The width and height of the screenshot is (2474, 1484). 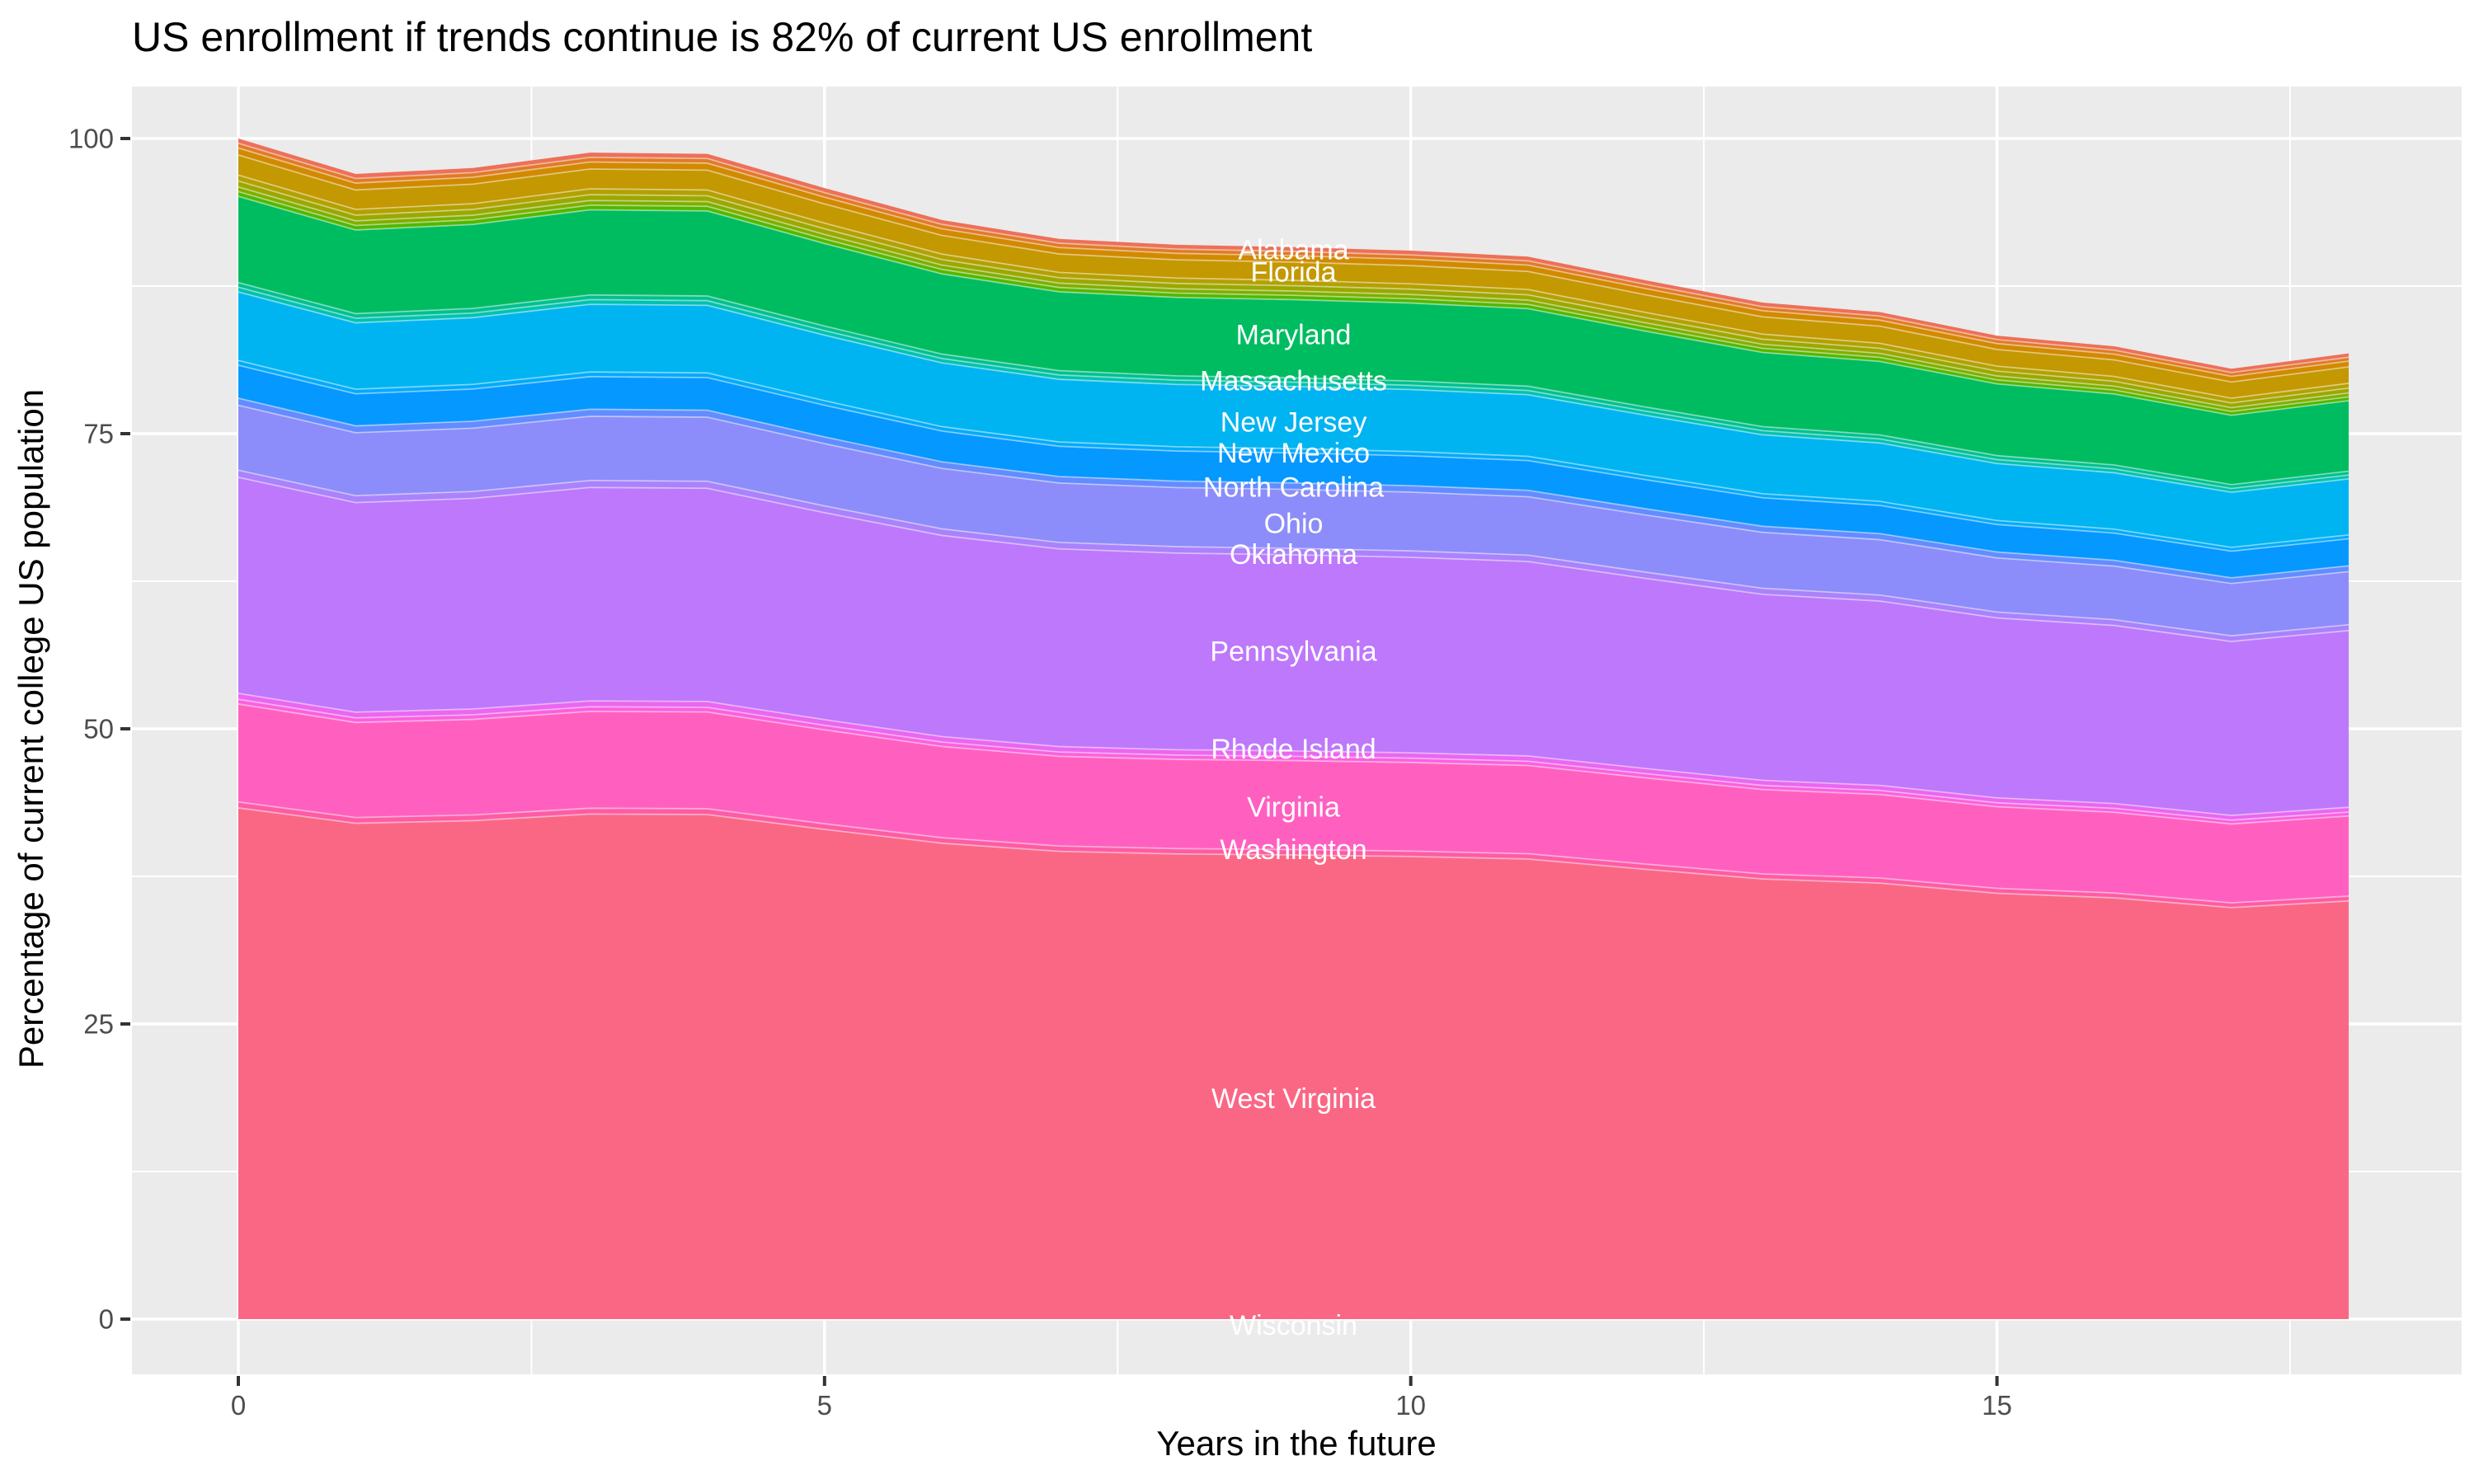 I want to click on state-label: Florida, so click(x=1294, y=273).